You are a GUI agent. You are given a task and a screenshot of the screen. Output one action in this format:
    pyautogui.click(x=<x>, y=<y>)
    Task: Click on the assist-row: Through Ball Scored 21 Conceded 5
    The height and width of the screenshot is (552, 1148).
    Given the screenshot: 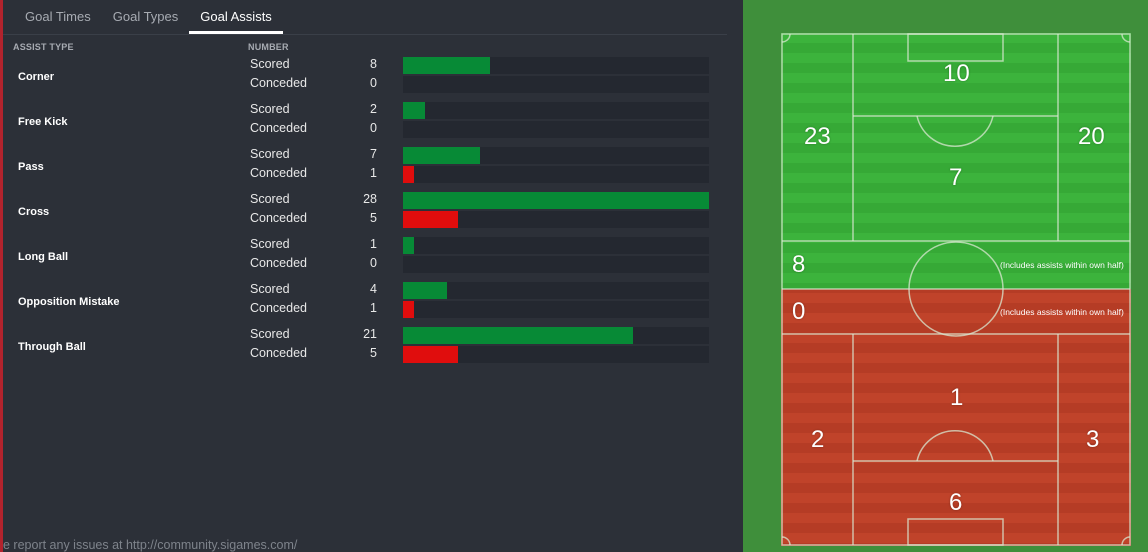 What is the action you would take?
    pyautogui.click(x=360, y=346)
    